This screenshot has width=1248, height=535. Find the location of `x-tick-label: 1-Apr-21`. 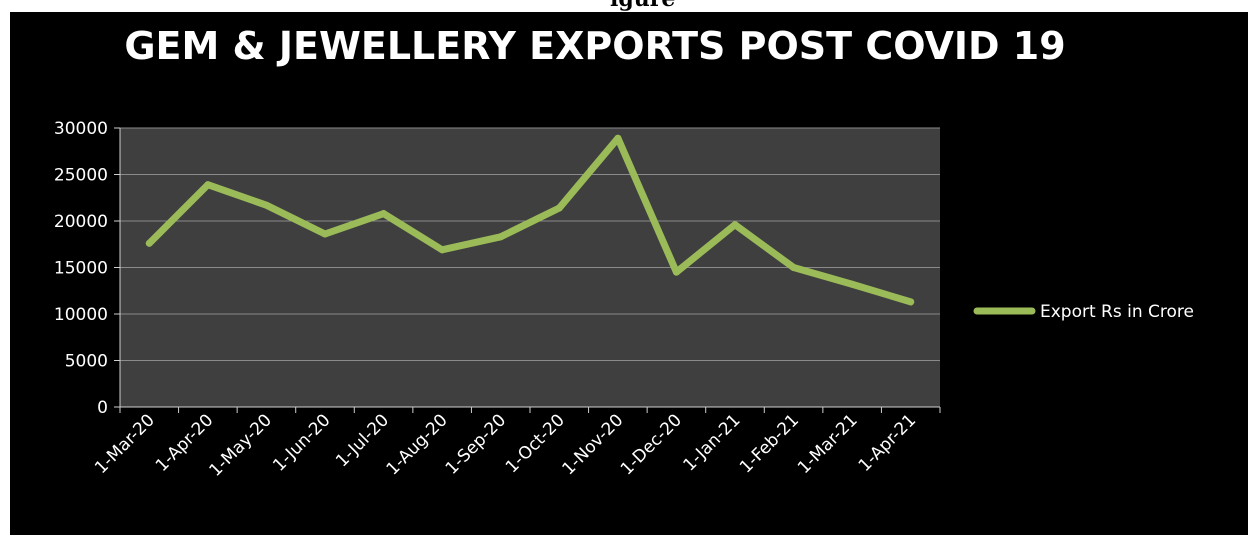

x-tick-label: 1-Apr-21 is located at coordinates (888, 443).